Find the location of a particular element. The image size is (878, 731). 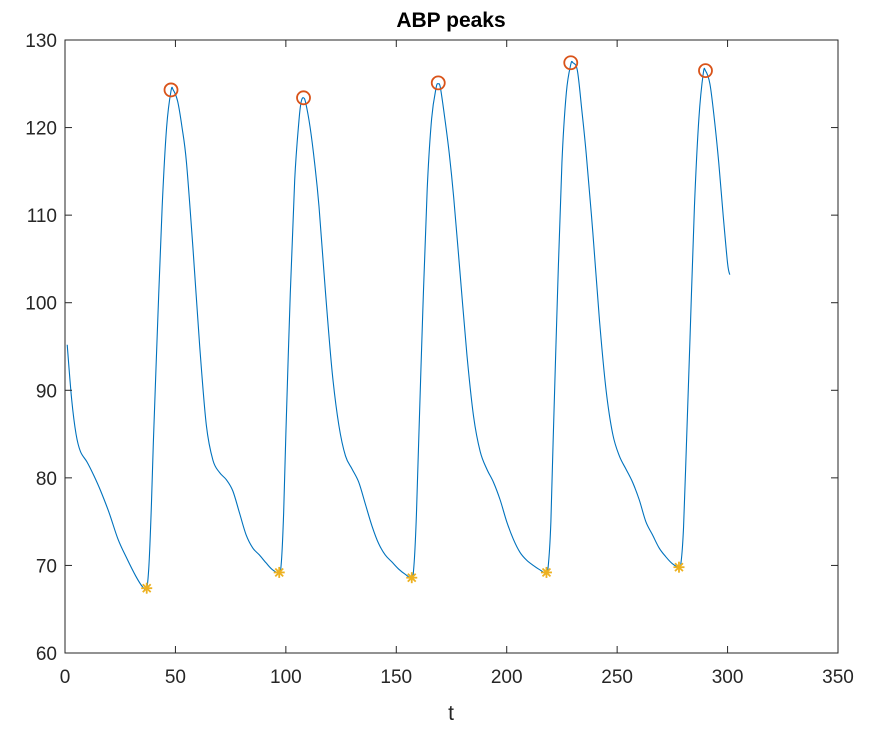

y-tick-label: 60 is located at coordinates (46, 654).